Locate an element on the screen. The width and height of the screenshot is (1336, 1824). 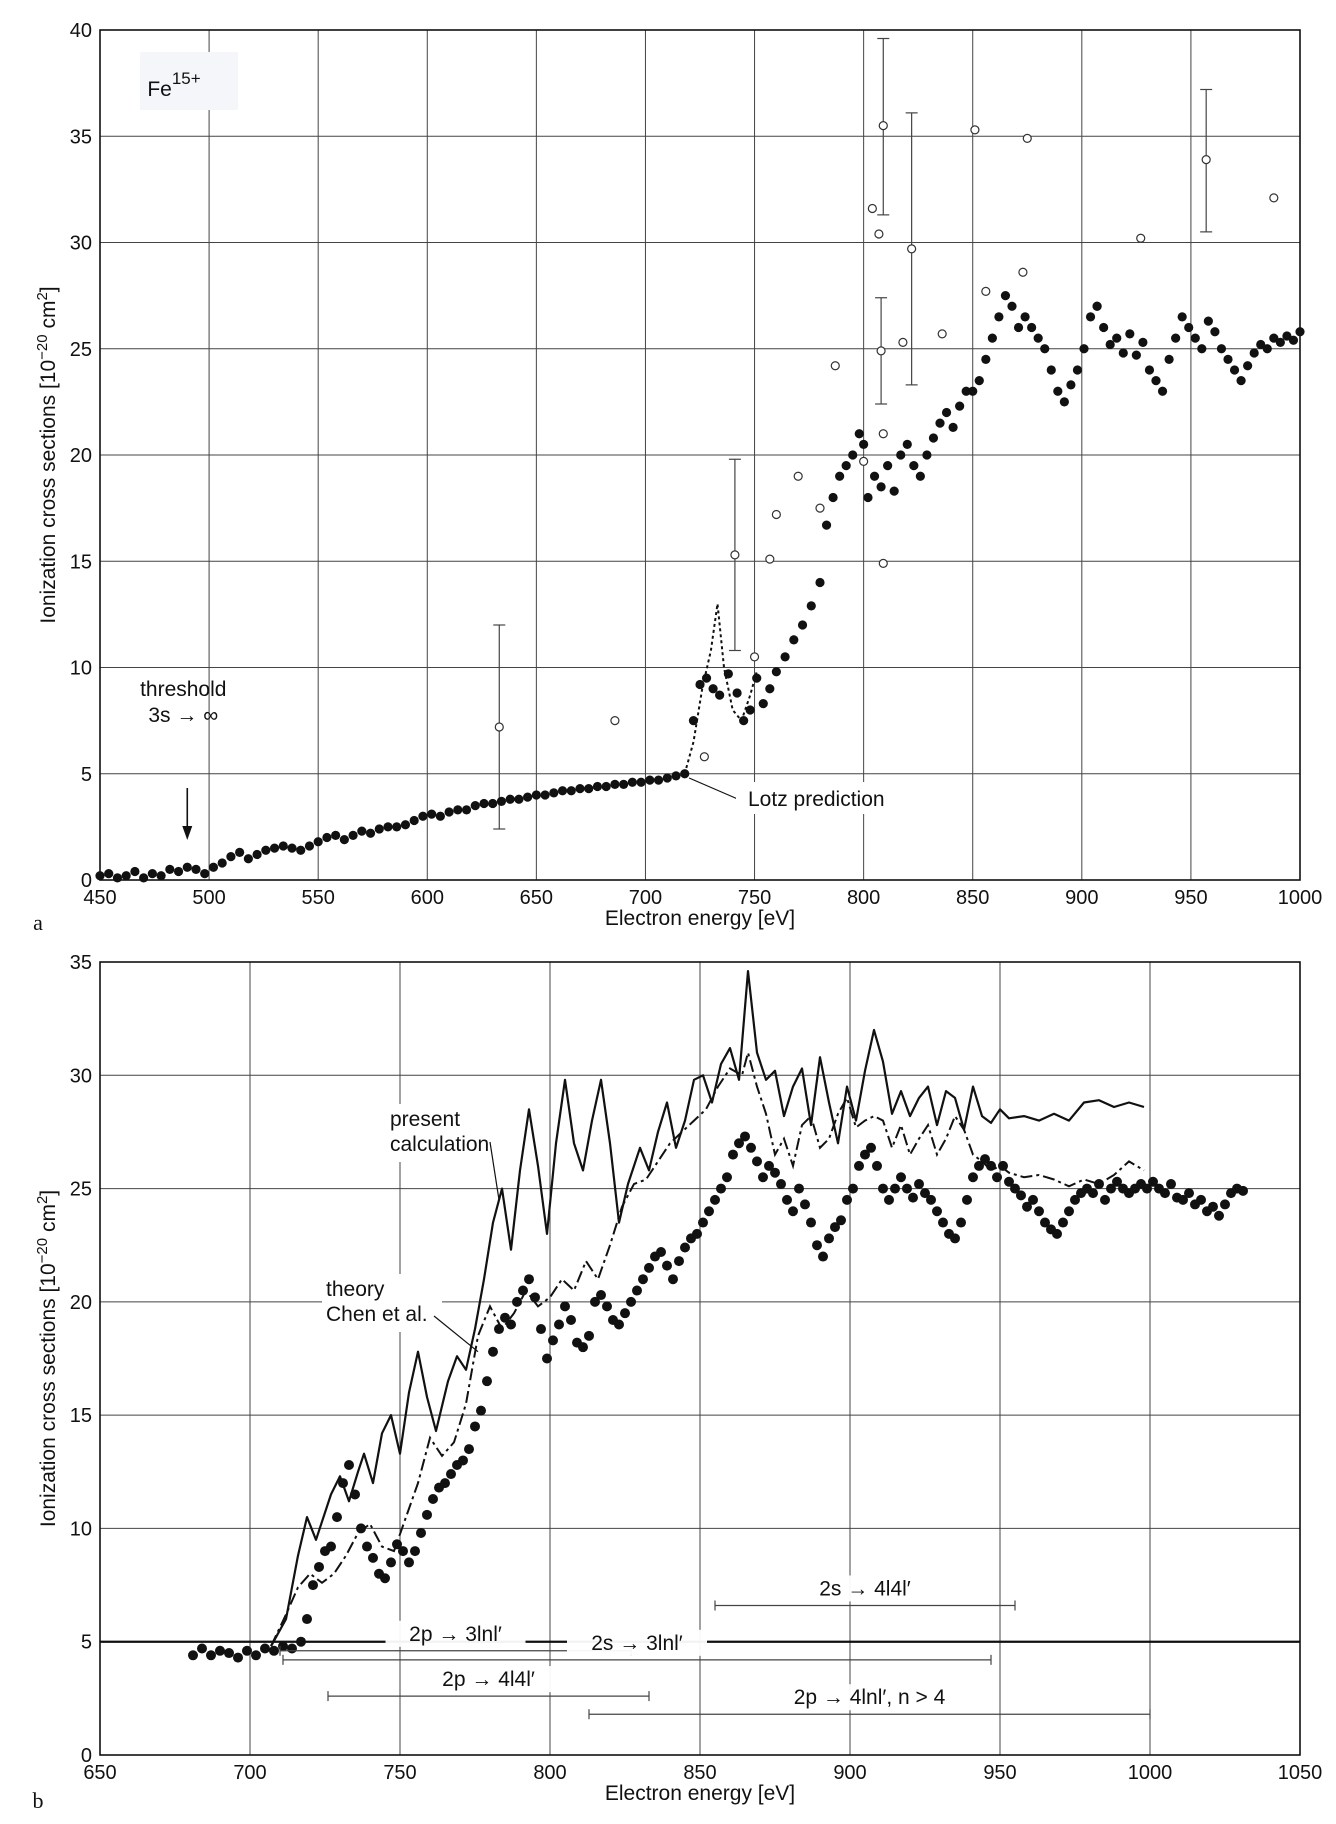
y-tick-label: 0 is located at coordinates (86, 1756).